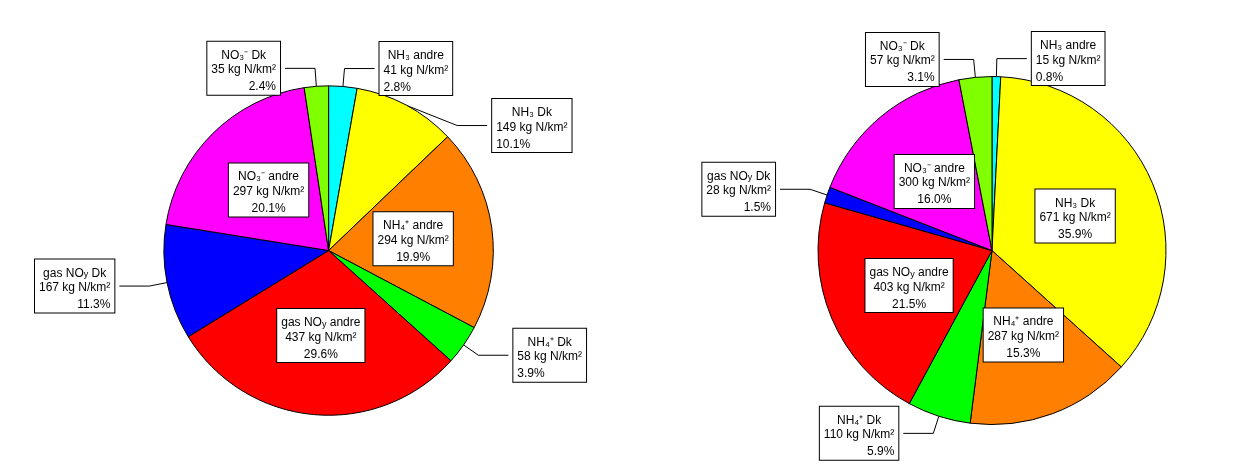  Describe the element at coordinates (859, 443) in the screenshot. I see `data-label: 110 kg N/km² 5.9%` at that location.